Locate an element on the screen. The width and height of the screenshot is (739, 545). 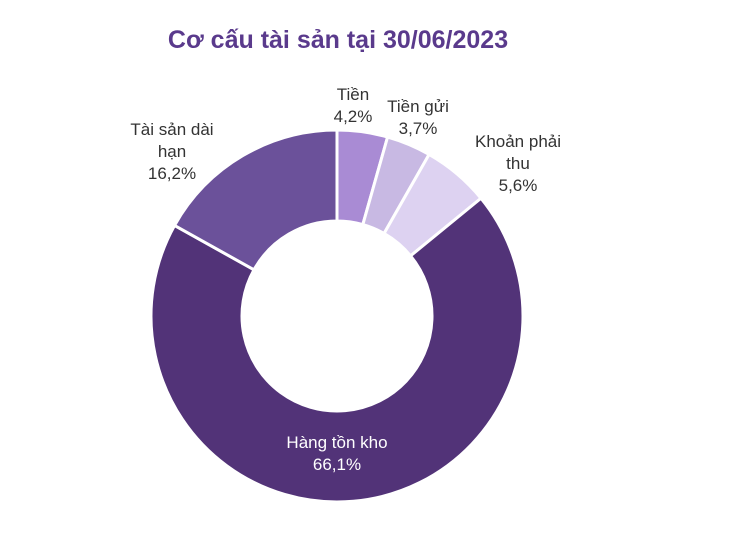
slice-name-line: thu is located at coordinates (518, 163).